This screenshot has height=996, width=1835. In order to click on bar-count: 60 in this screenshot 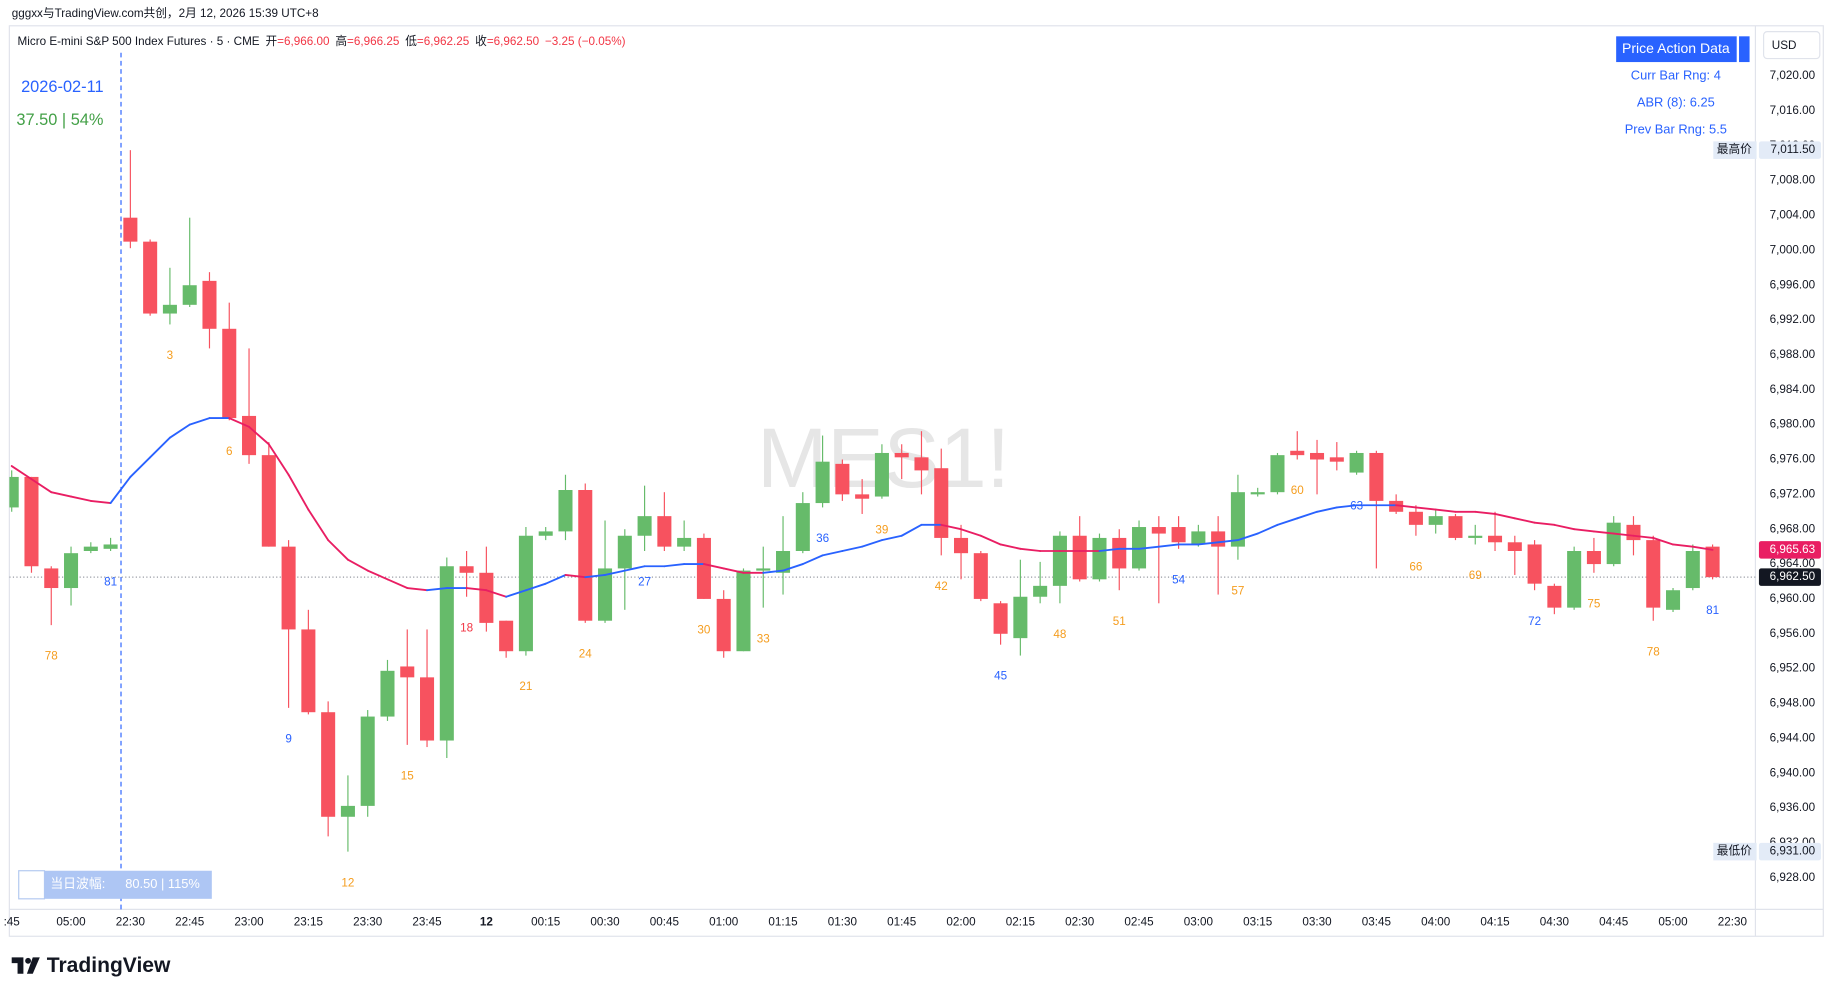, I will do `click(1298, 490)`.